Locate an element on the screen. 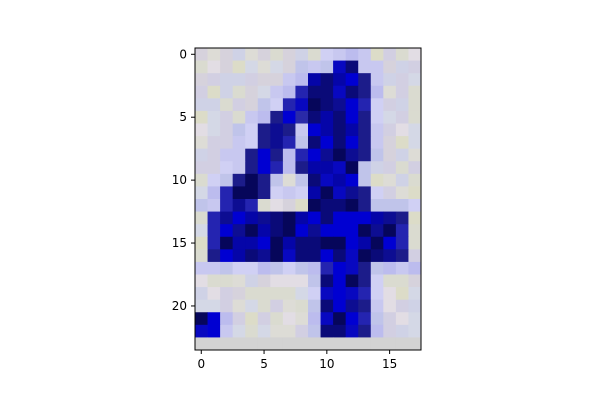 The width and height of the screenshot is (600, 400). y-tick-label: 10 is located at coordinates (179, 180).